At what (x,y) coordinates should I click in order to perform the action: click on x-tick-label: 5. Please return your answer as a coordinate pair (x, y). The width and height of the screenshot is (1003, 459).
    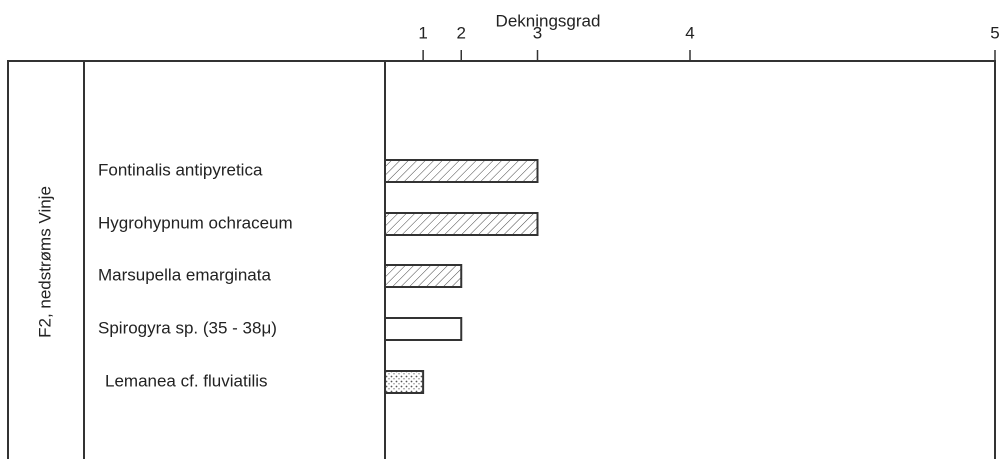
    Looking at the image, I should click on (994, 32).